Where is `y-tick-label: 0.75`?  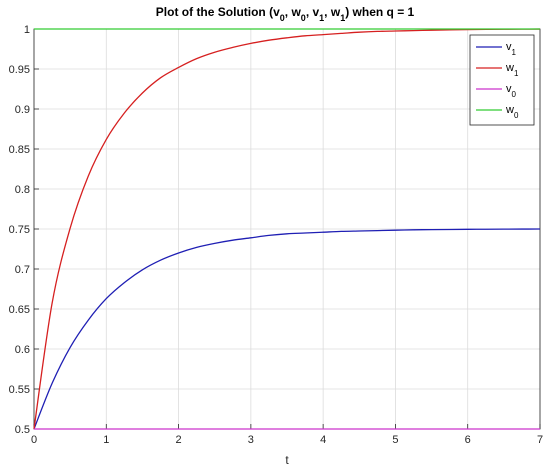
y-tick-label: 0.75 is located at coordinates (19, 230).